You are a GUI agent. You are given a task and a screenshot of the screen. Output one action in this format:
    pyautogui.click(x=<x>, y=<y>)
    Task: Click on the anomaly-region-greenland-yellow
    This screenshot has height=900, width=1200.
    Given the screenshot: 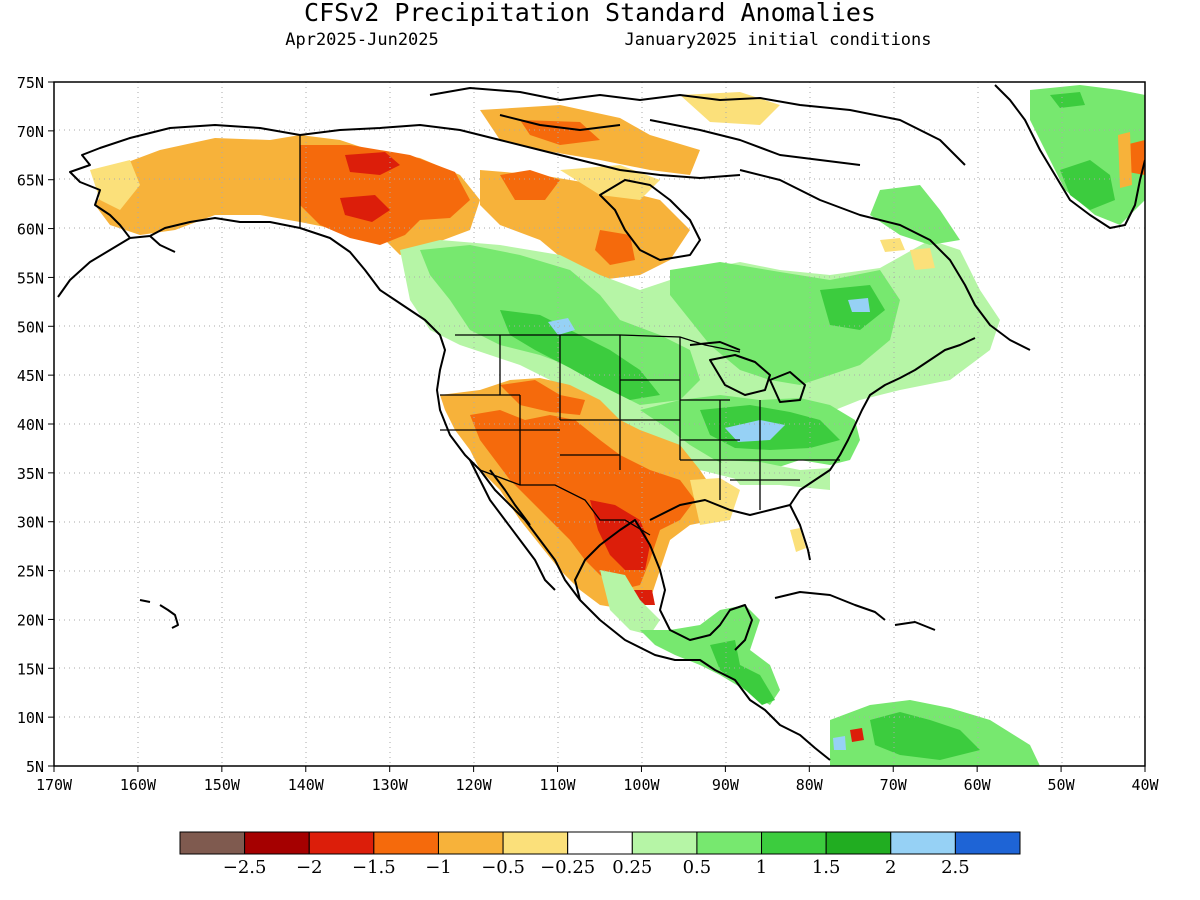 What is the action you would take?
    pyautogui.click(x=730, y=108)
    